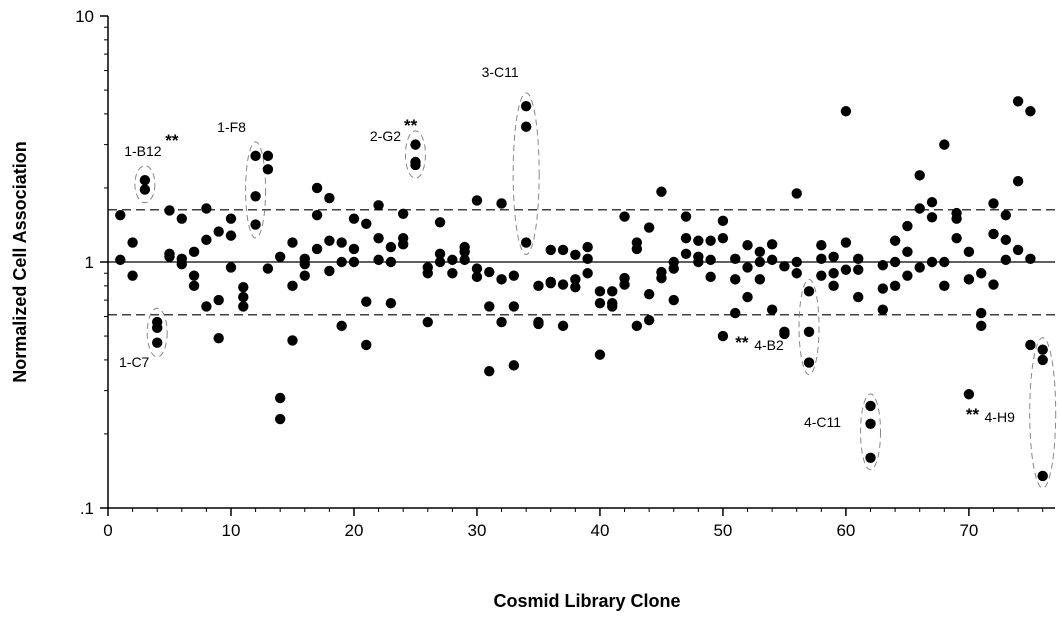 This screenshot has height=620, width=1062. What do you see at coordinates (89, 262) in the screenshot?
I see `y-tick-label: 1` at bounding box center [89, 262].